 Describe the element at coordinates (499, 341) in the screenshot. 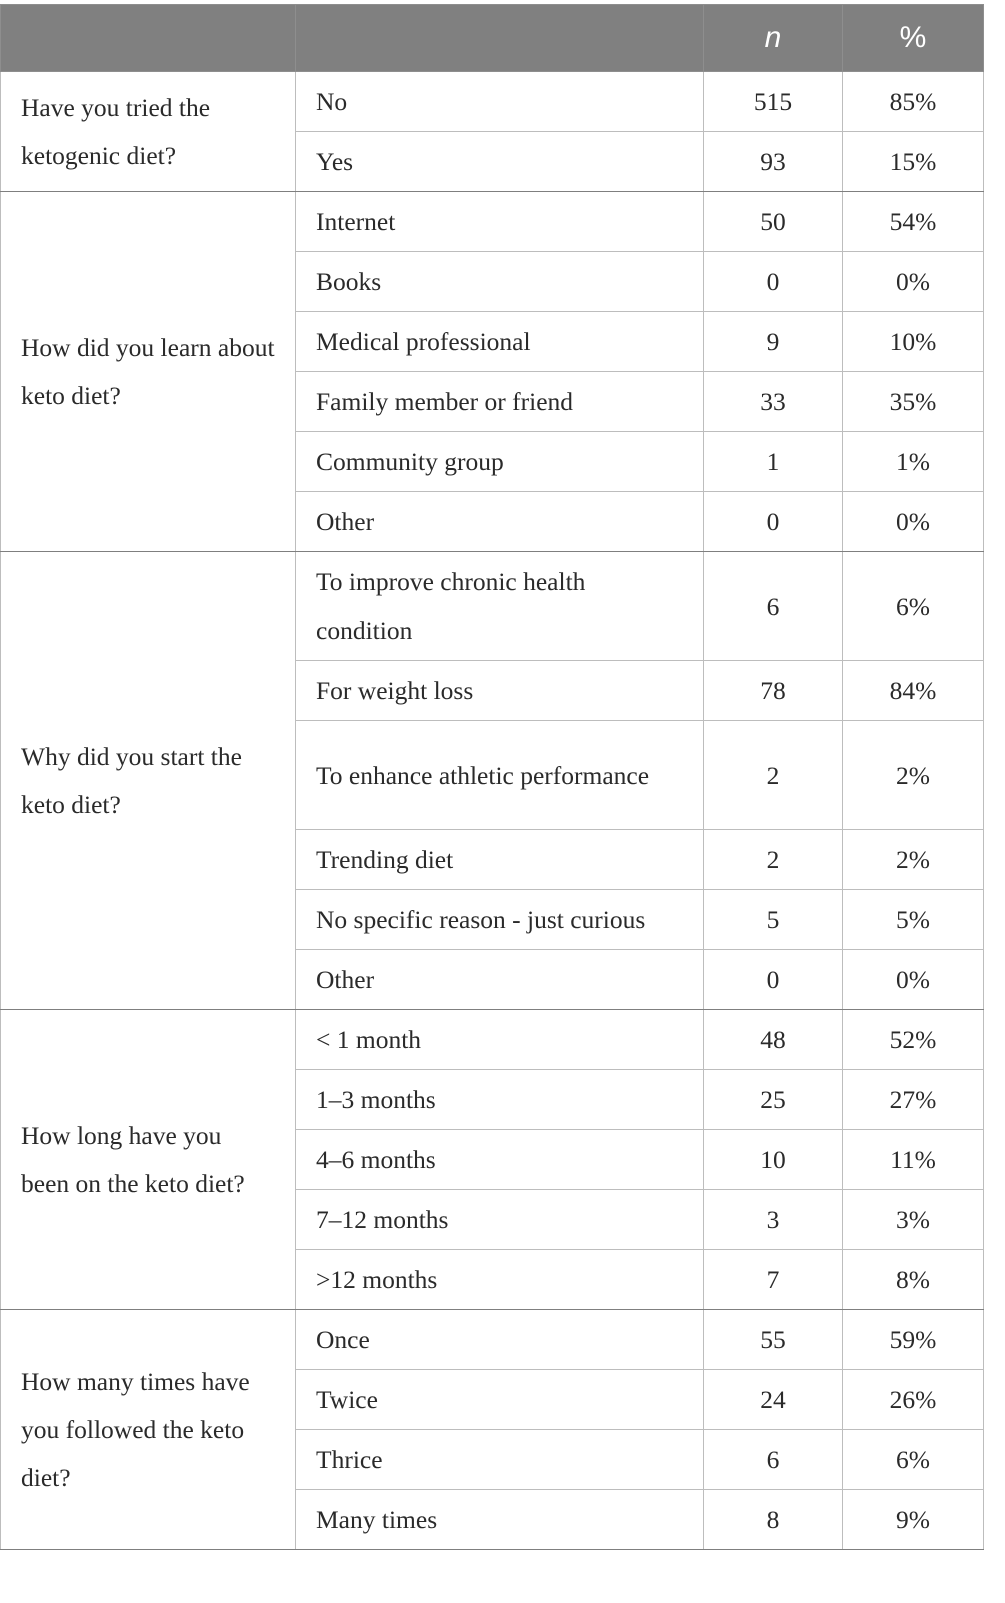

I see `option-label: Medical professional` at that location.